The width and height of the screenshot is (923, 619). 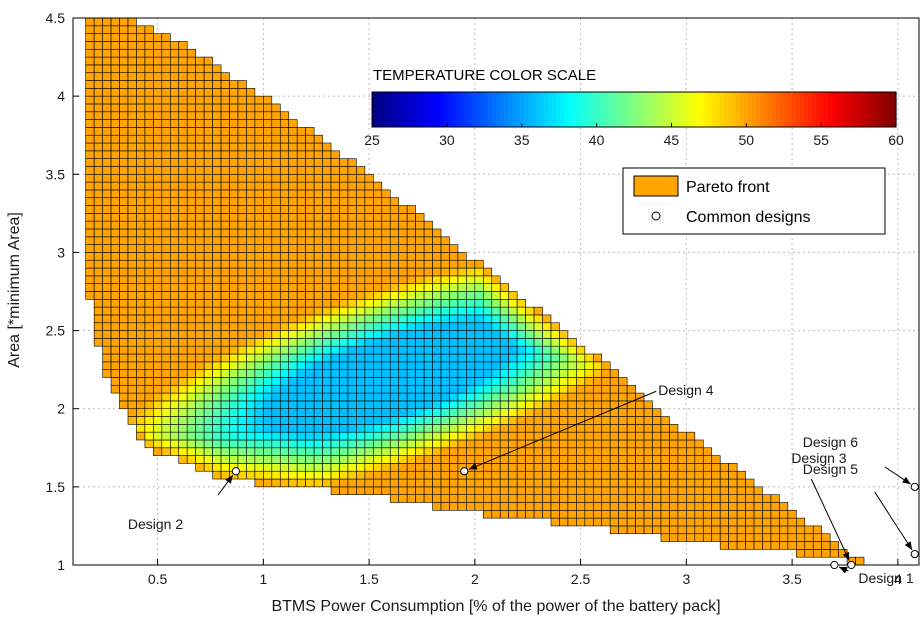 What do you see at coordinates (61, 96) in the screenshot?
I see `y-tick-label: 4` at bounding box center [61, 96].